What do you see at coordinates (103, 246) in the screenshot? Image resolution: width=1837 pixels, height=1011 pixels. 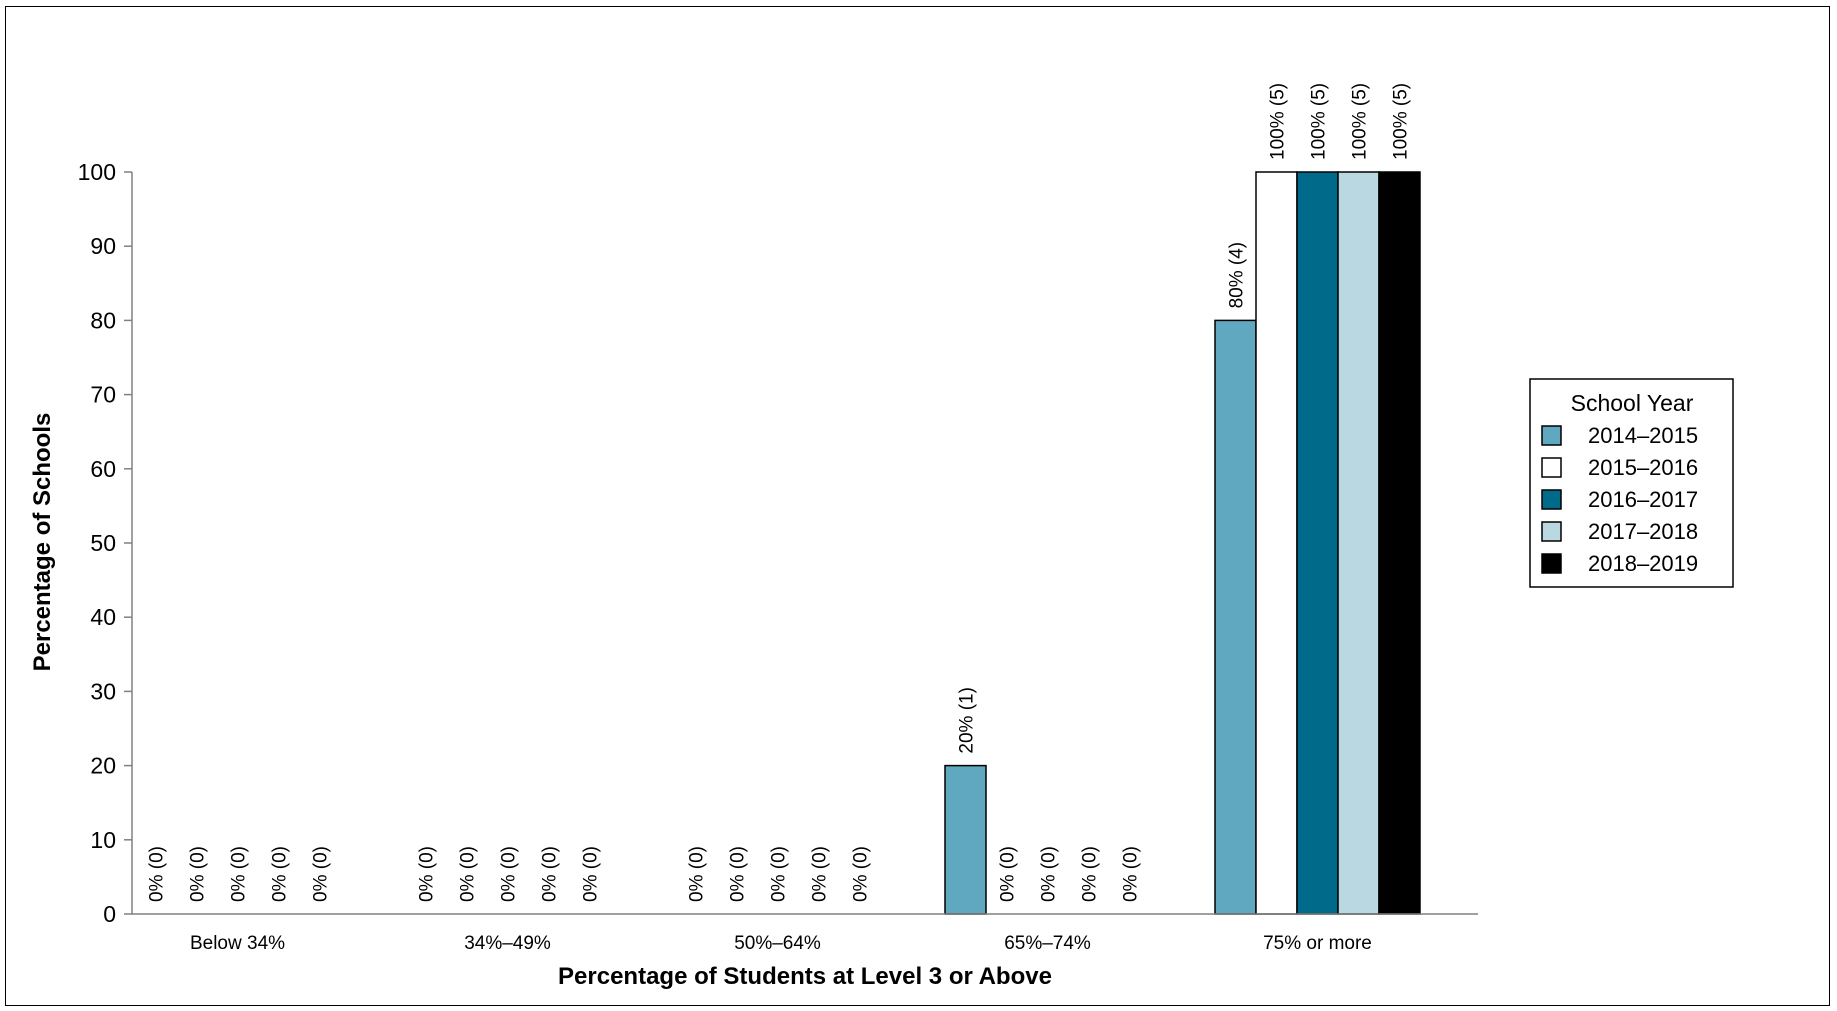 I see `y-tick-label: 90` at bounding box center [103, 246].